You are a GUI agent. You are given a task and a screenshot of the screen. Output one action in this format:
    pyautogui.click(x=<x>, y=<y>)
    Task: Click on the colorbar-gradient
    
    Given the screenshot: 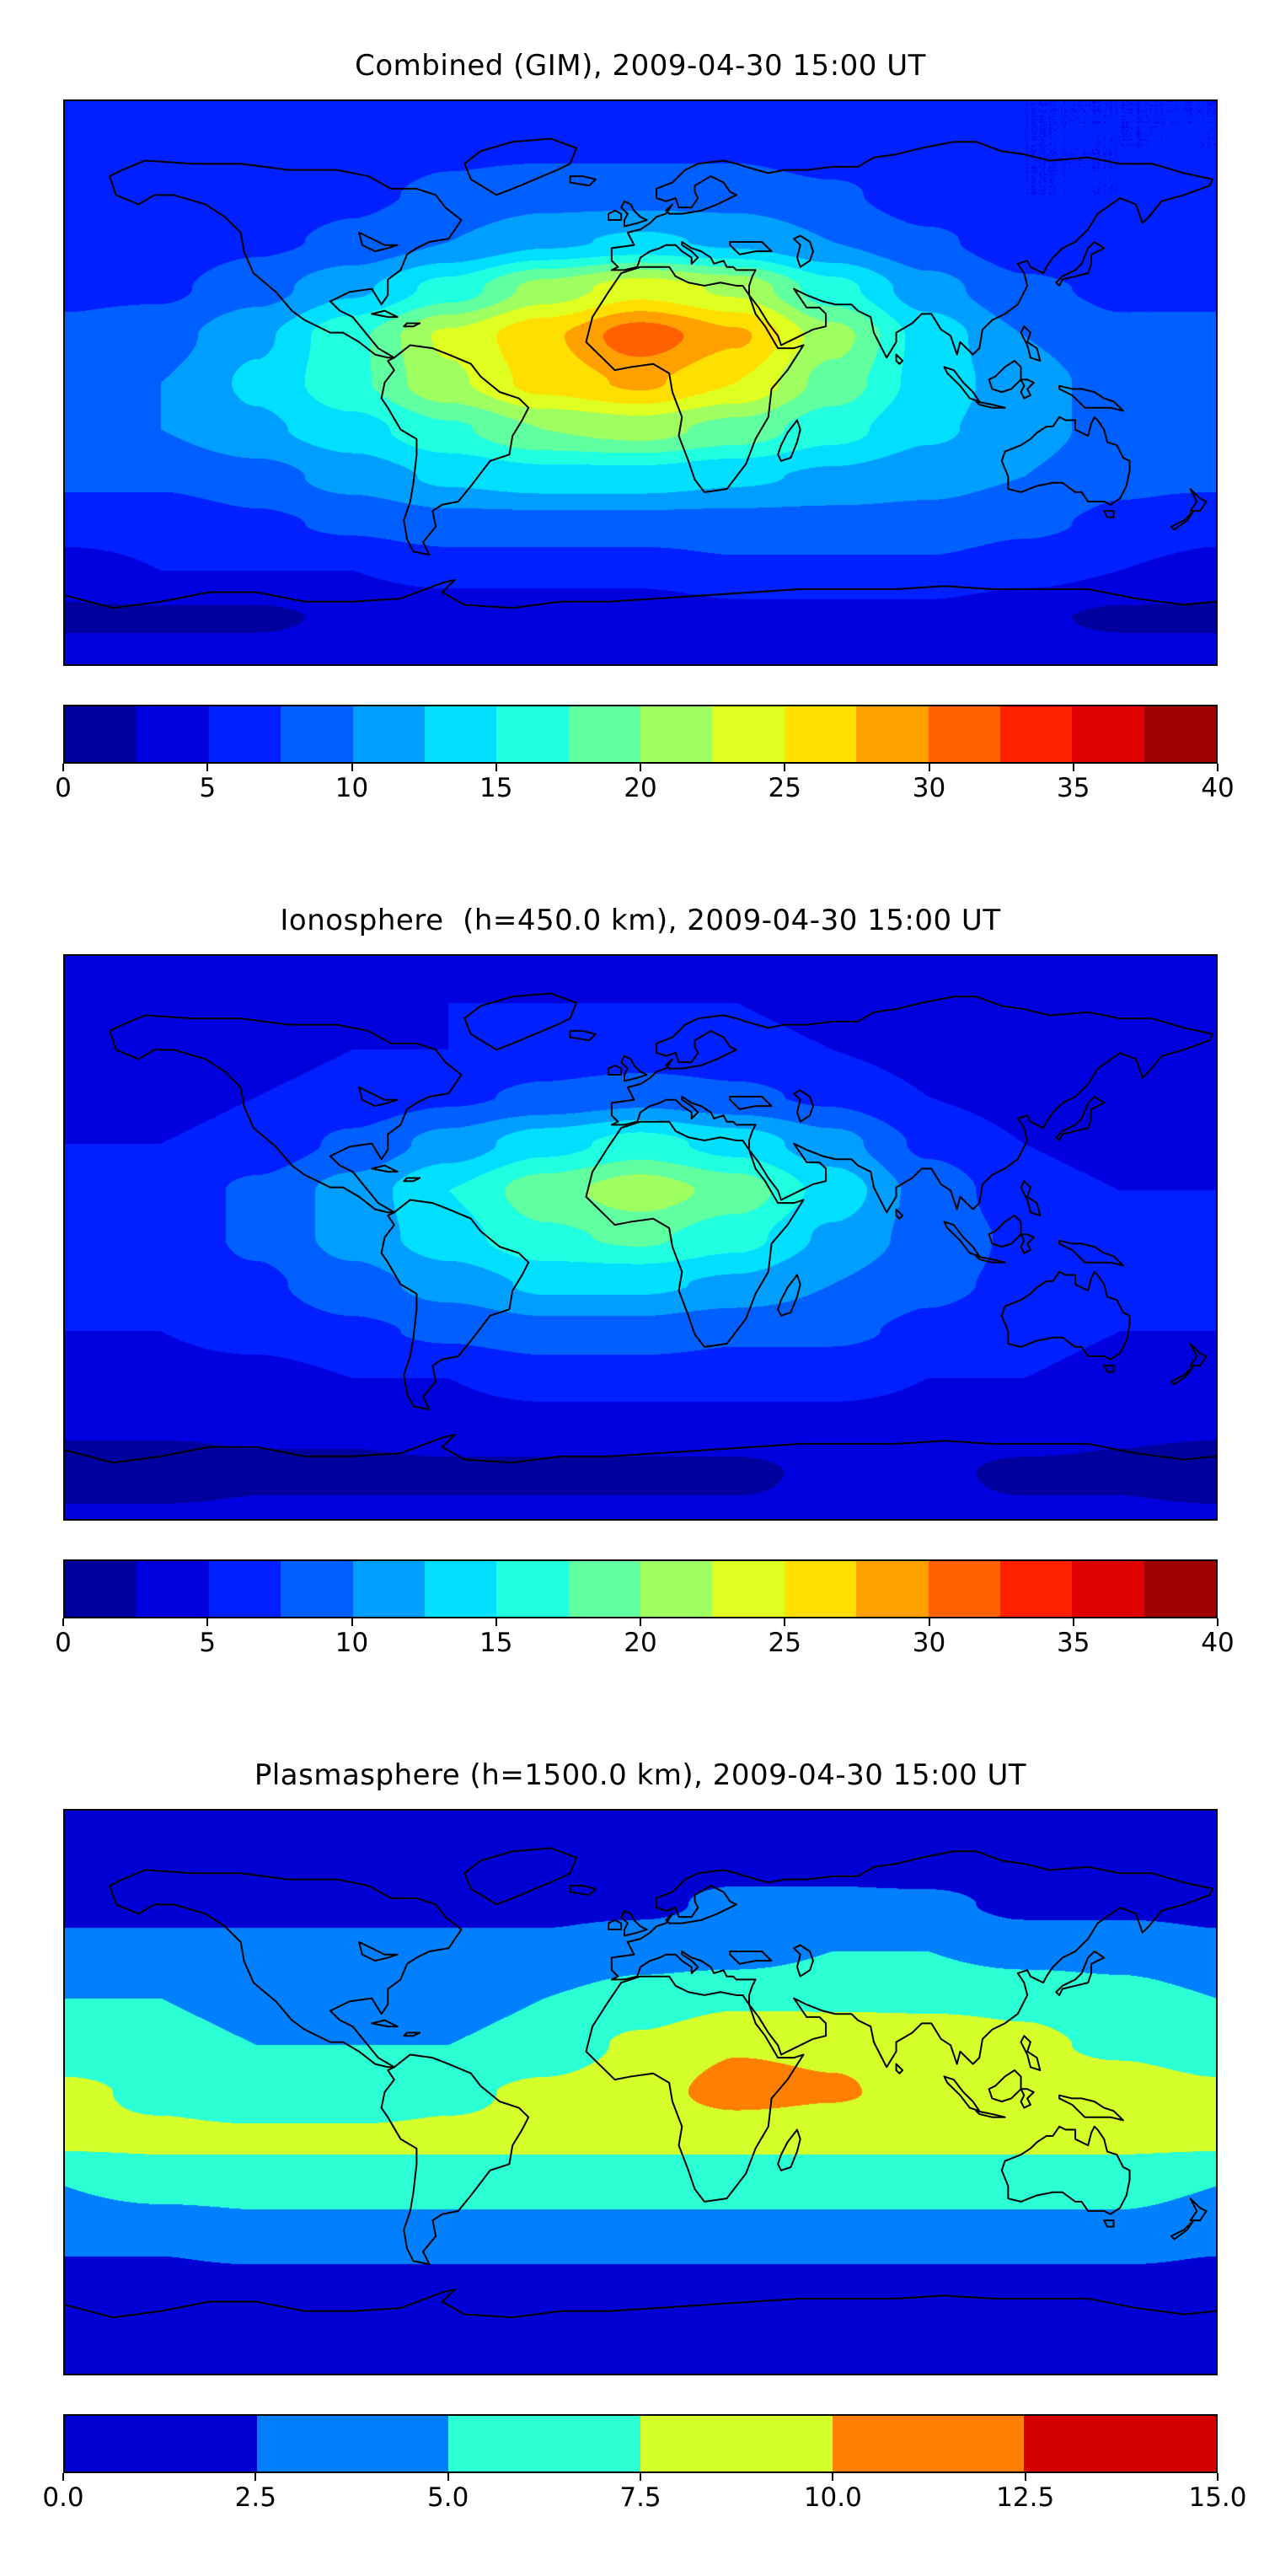 What is the action you would take?
    pyautogui.click(x=641, y=2443)
    